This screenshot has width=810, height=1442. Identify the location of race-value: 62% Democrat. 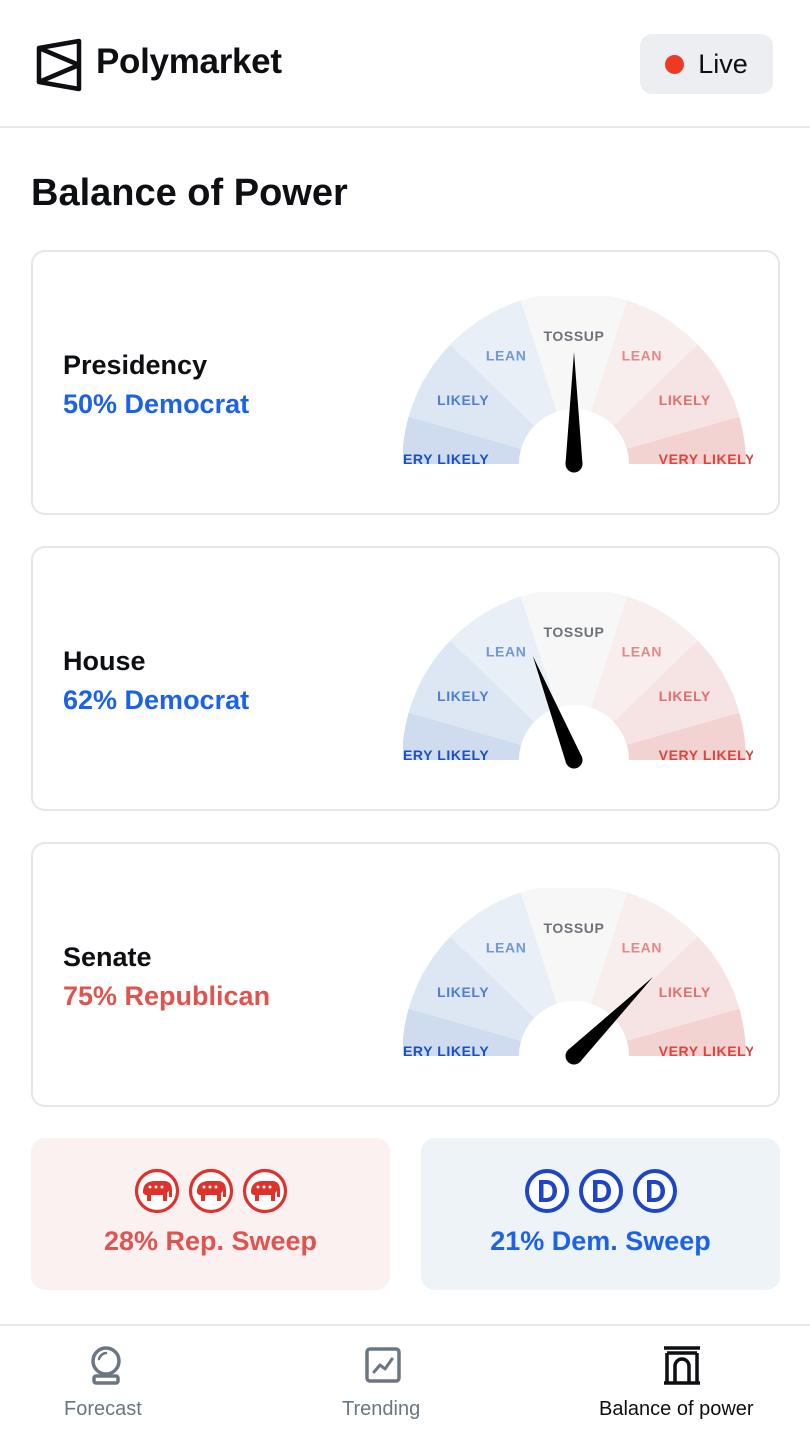
(156, 700).